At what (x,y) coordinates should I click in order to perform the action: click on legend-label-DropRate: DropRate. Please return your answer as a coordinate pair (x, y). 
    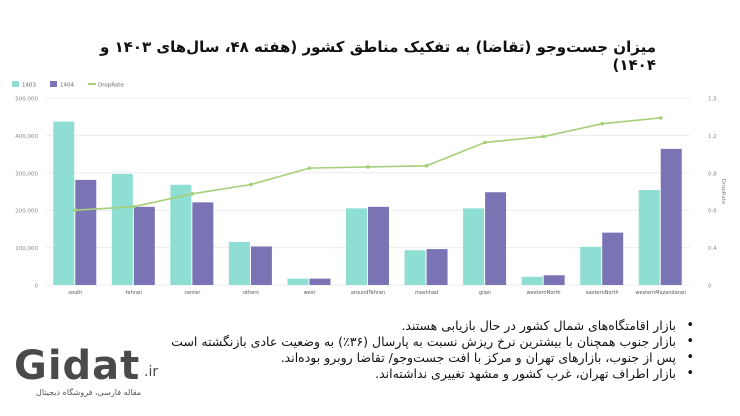
    Looking at the image, I should click on (111, 86).